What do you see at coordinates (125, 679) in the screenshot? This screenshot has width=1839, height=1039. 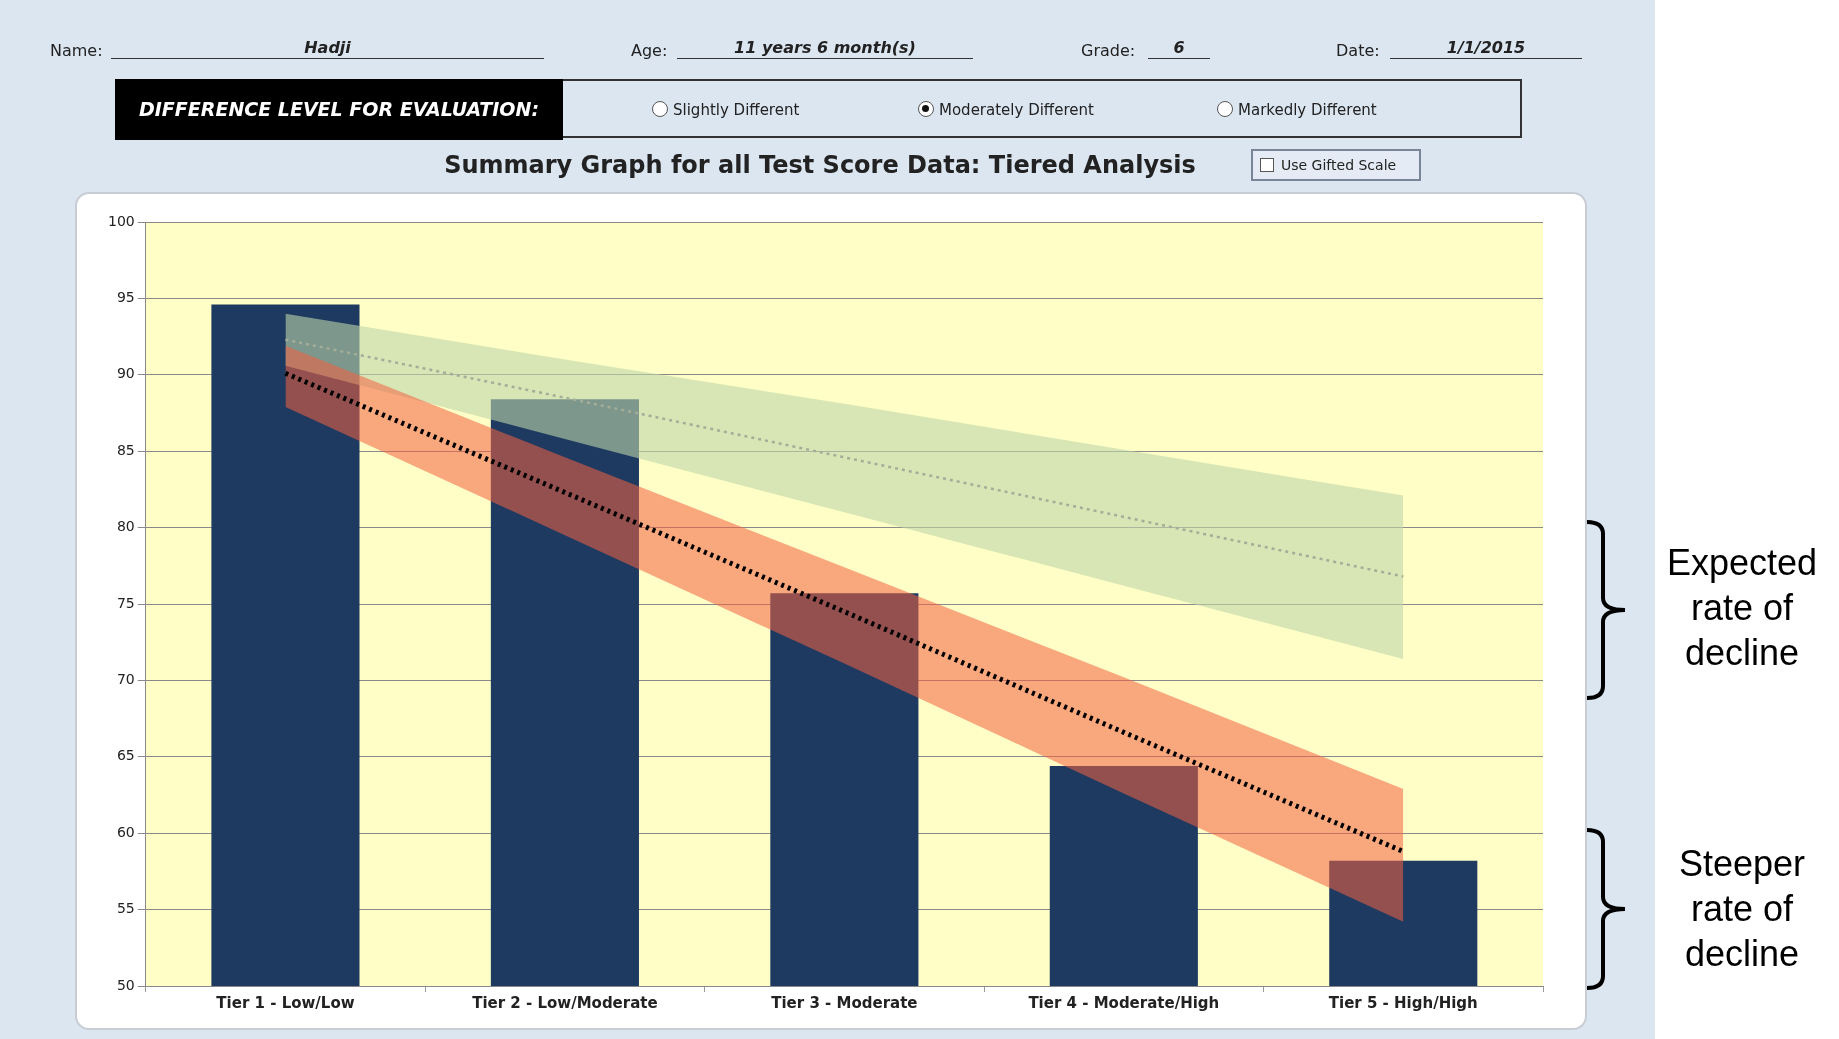 I see `y-tick-label: 70` at bounding box center [125, 679].